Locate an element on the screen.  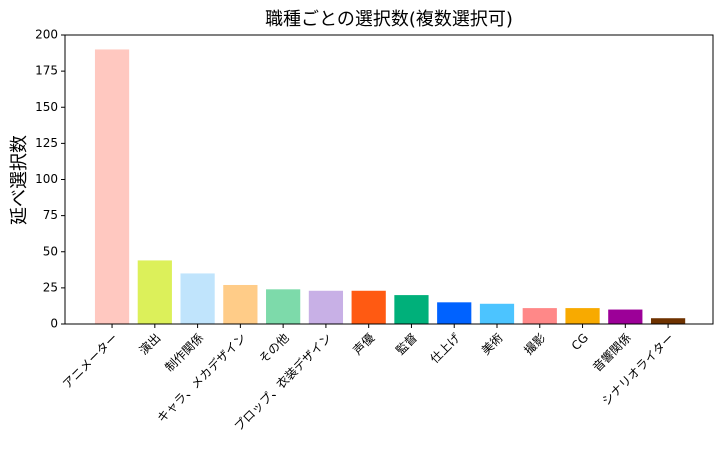
x-tick-label: 音響関係 is located at coordinates (611, 352).